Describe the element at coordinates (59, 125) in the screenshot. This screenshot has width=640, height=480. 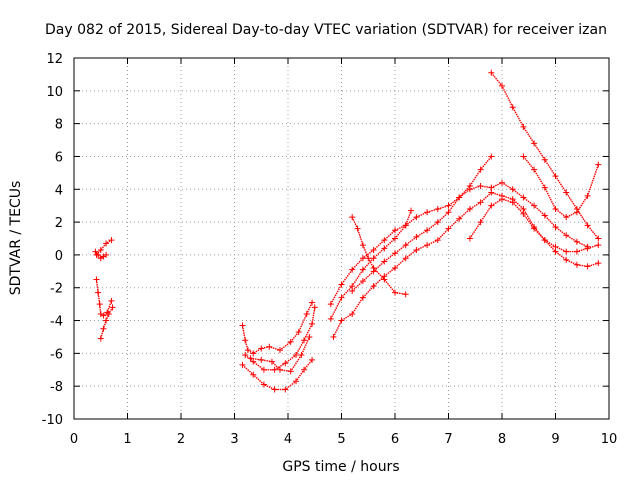
I see `y-tick-label: 8` at that location.